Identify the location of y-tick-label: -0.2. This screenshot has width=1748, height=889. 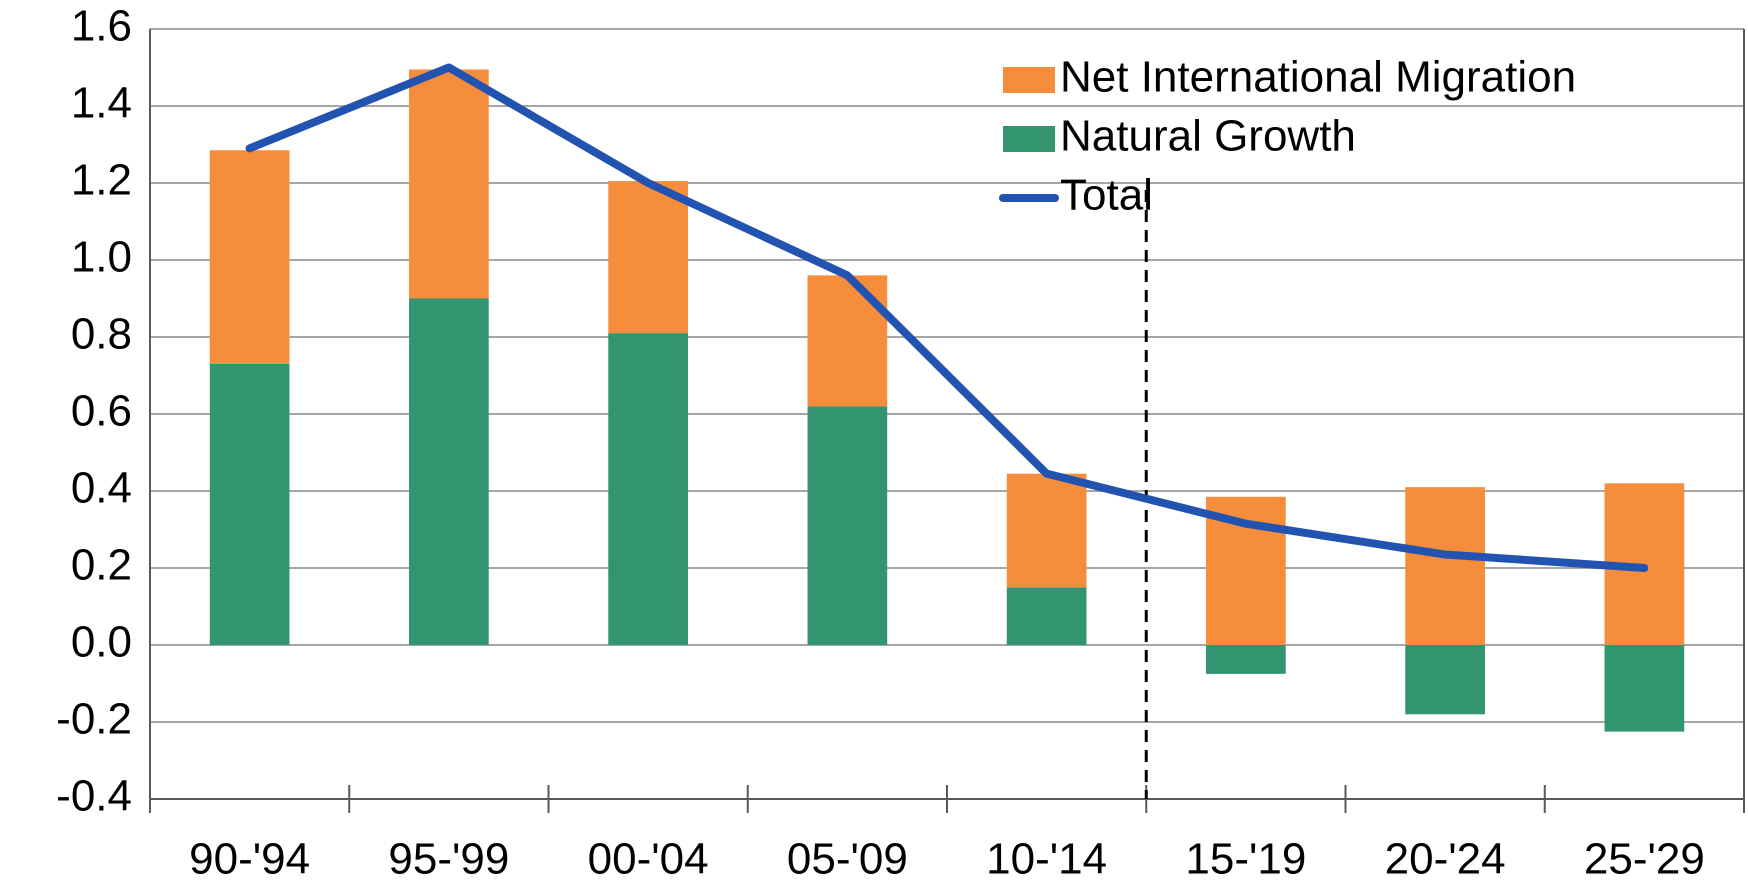
(94, 719).